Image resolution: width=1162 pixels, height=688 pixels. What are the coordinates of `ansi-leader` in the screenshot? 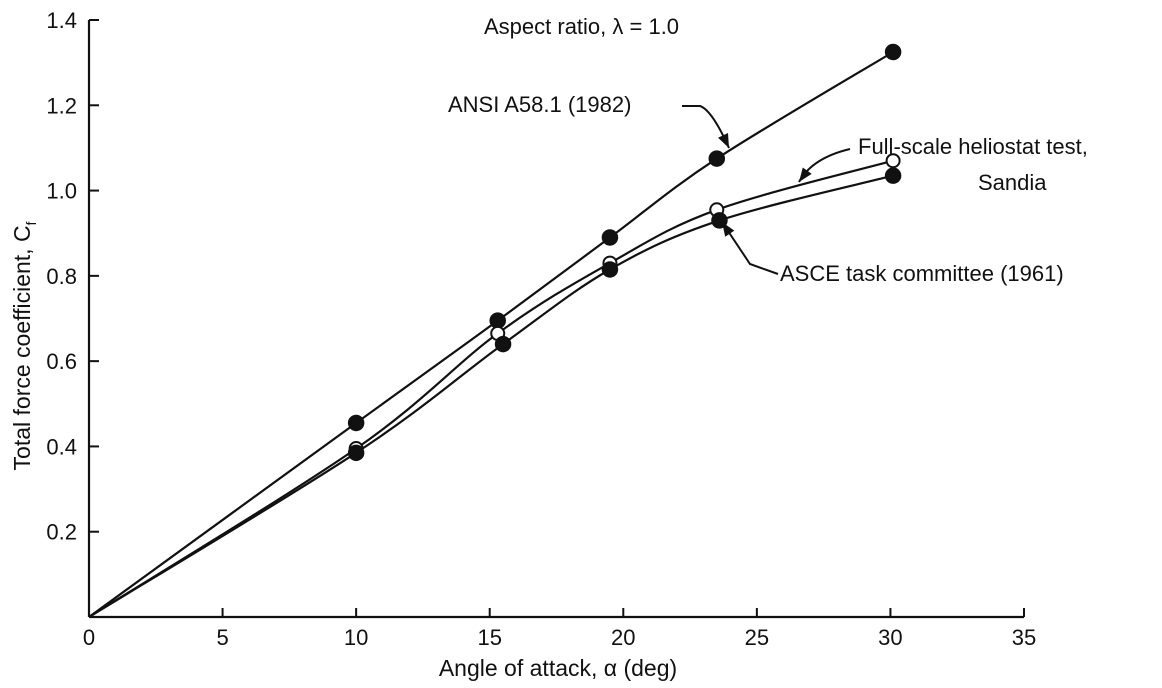 It's located at (706, 127).